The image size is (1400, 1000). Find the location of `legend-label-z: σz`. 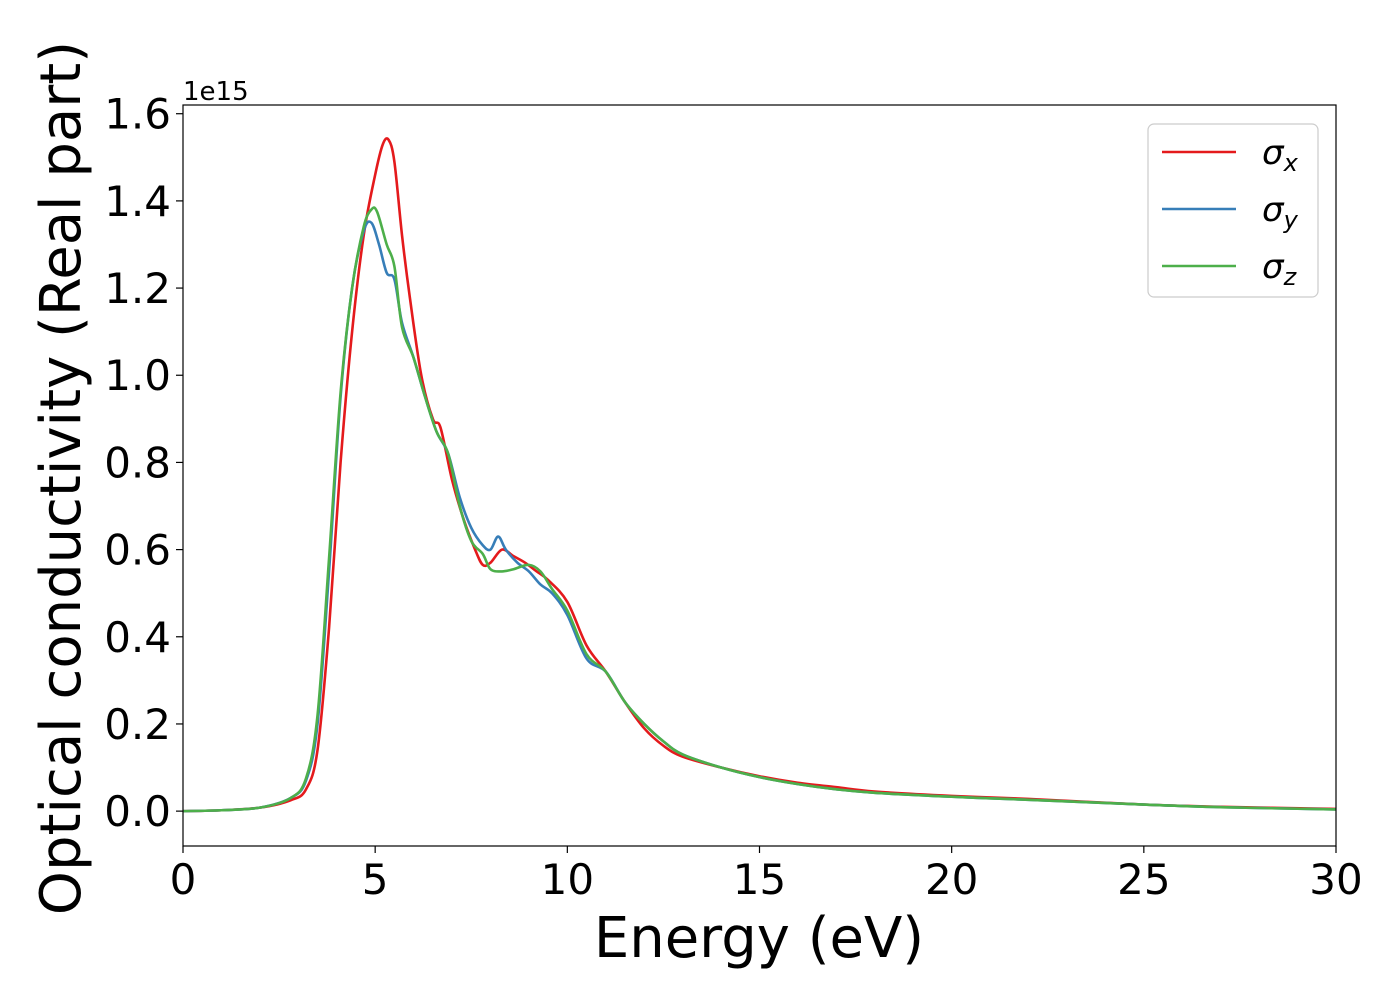

legend-label-z: σz is located at coordinates (1280, 269).